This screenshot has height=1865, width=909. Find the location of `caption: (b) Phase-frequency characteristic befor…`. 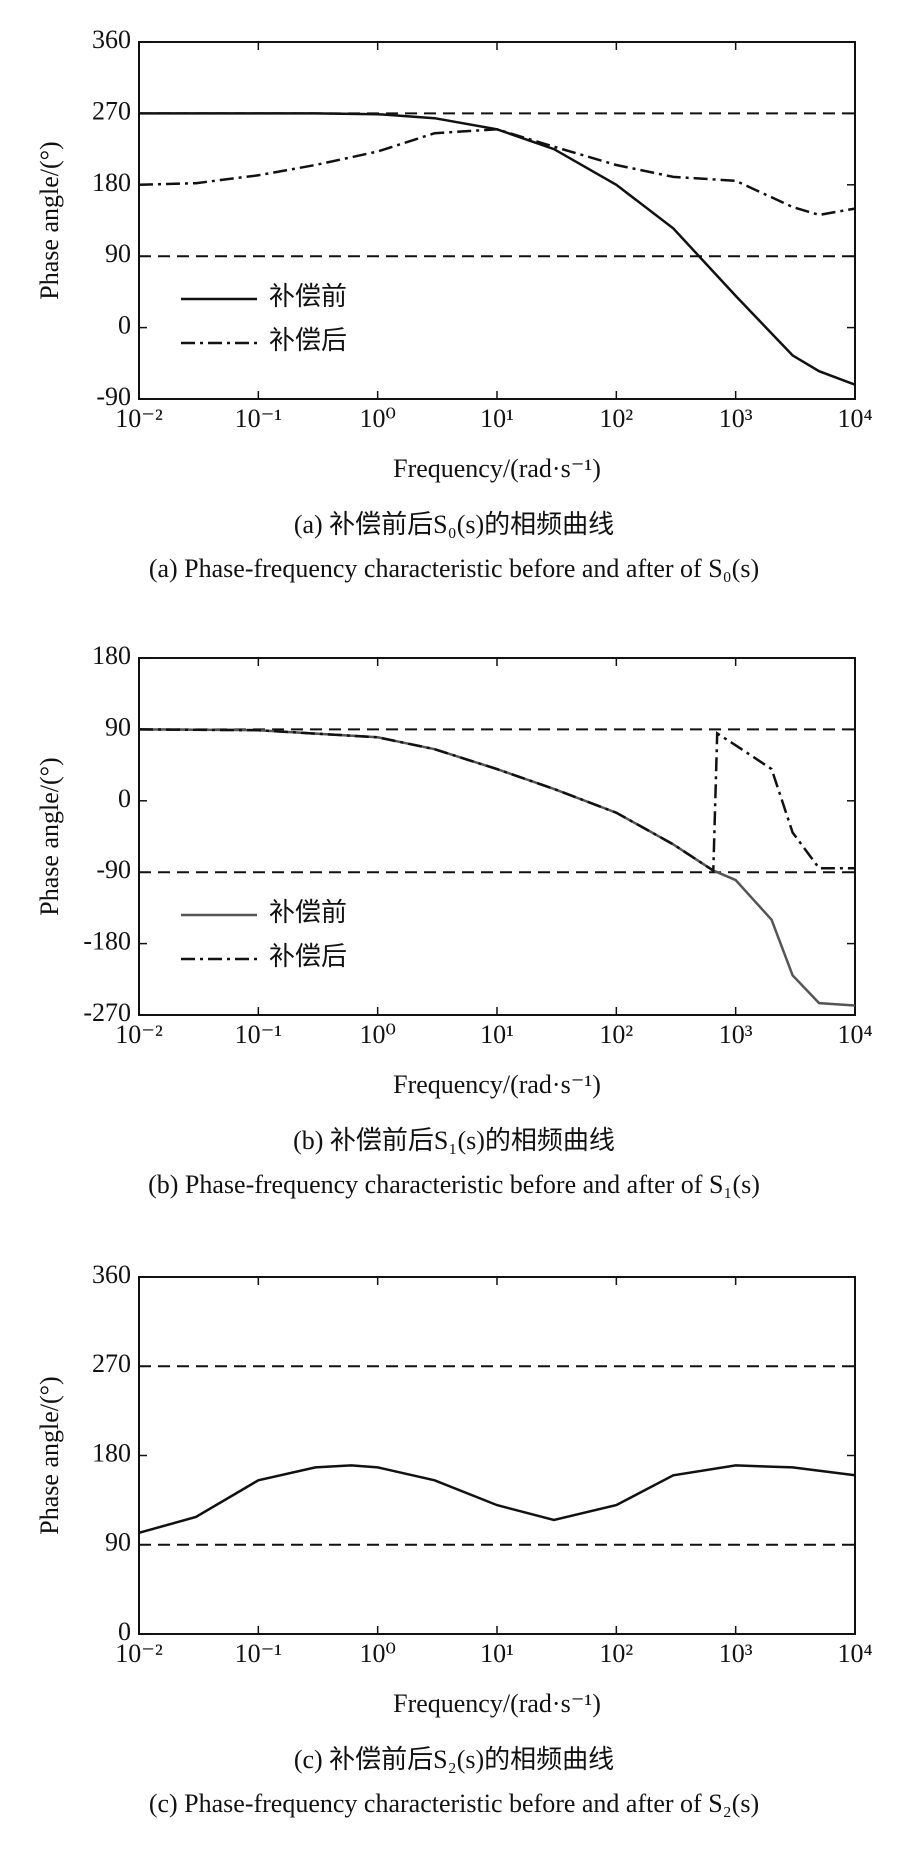

caption: (b) Phase-frequency characteristic befor… is located at coordinates (454, 1184).